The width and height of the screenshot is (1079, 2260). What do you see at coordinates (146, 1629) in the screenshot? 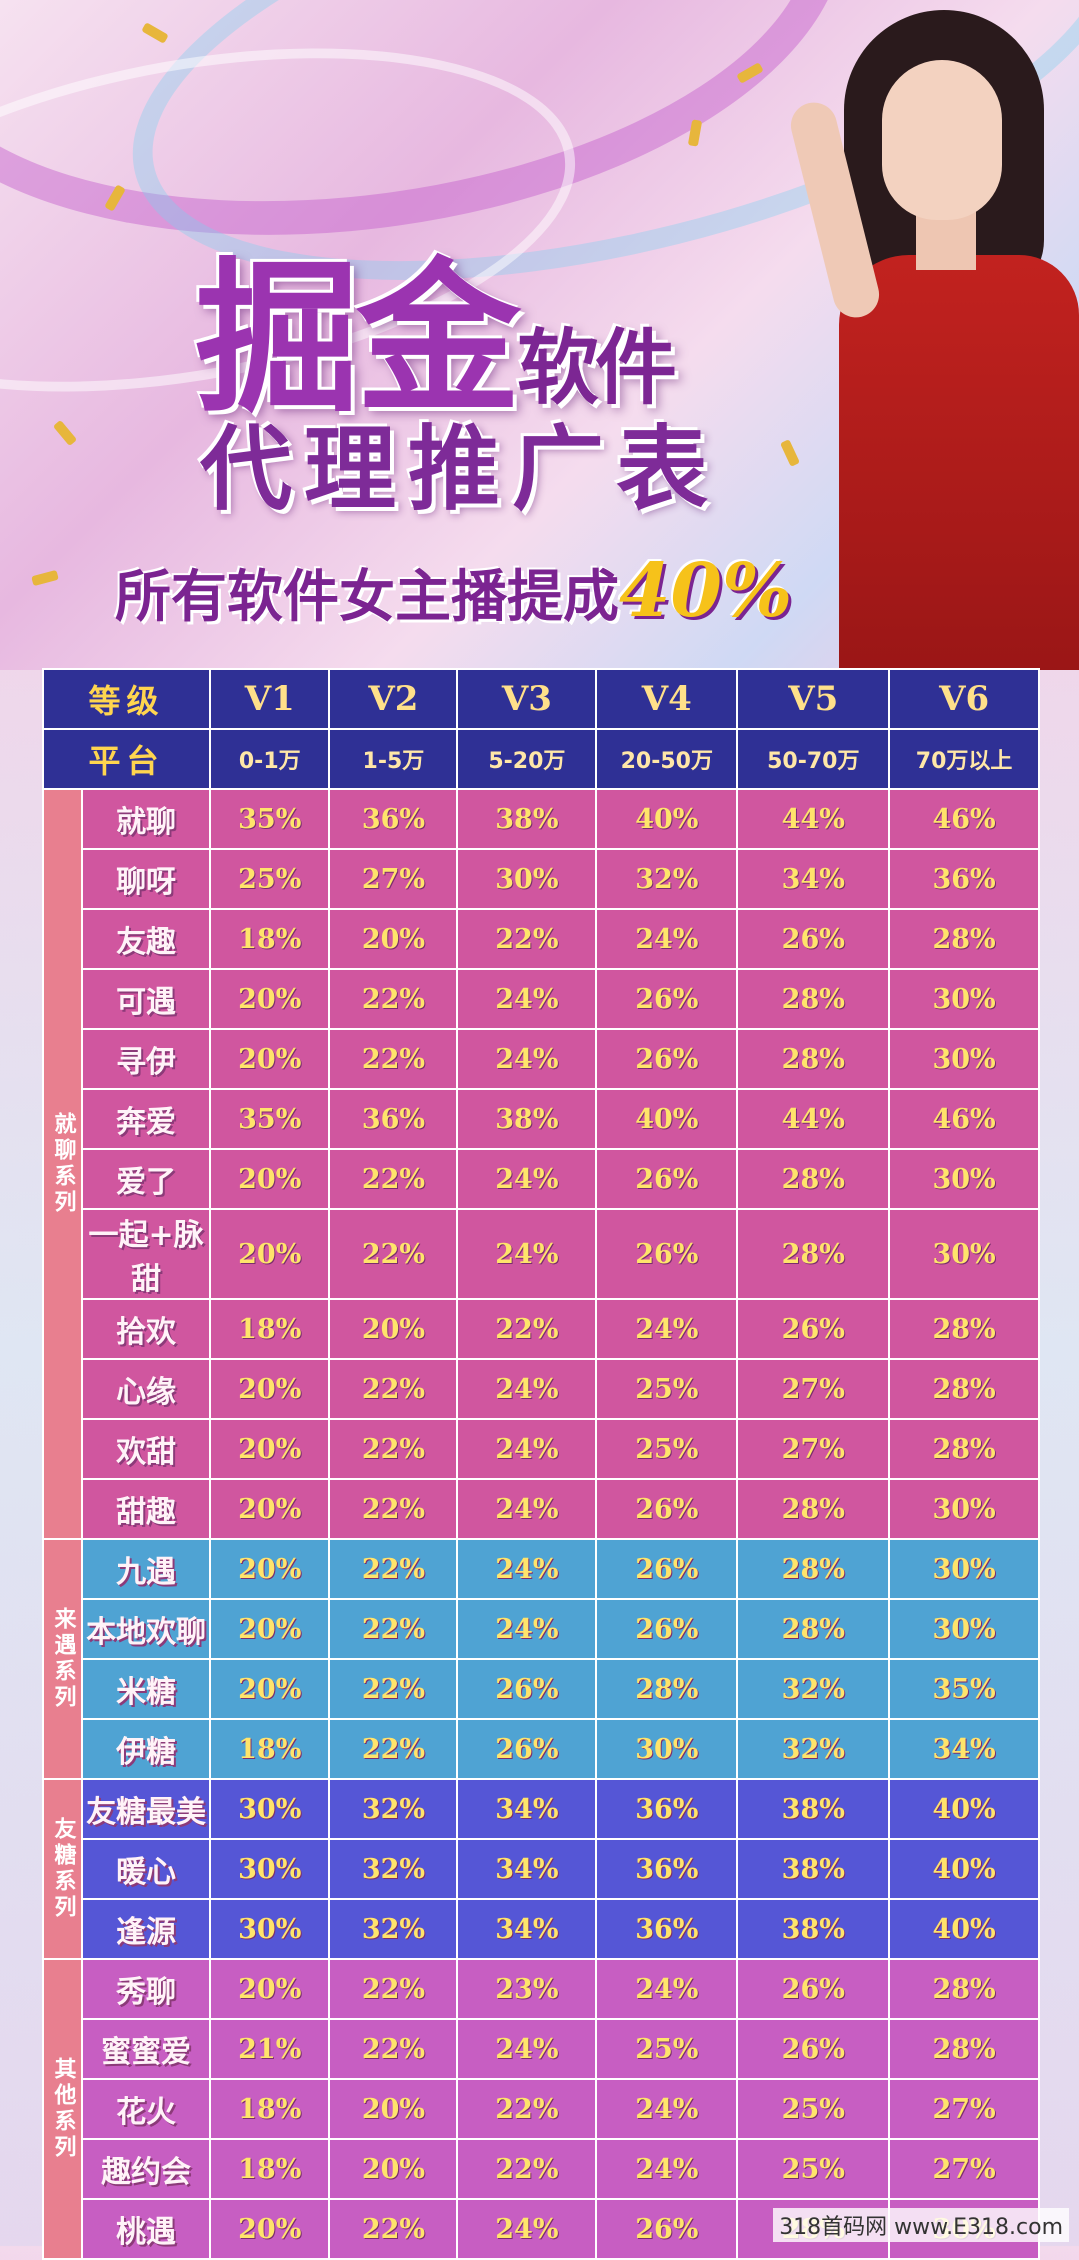
I see `app-name-cell: 本地欢聊` at bounding box center [146, 1629].